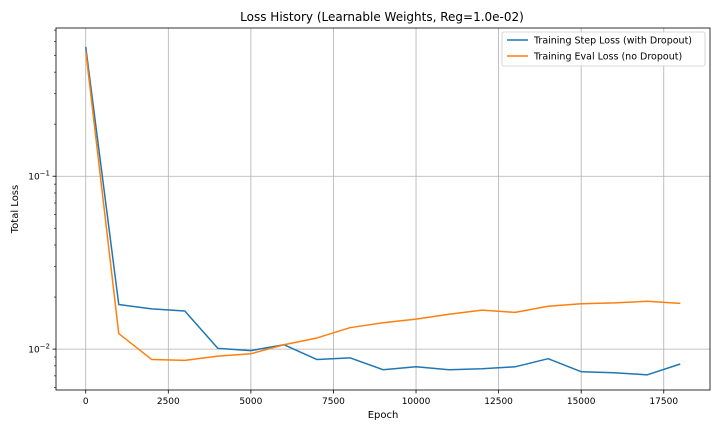 The width and height of the screenshot is (720, 432). What do you see at coordinates (333, 402) in the screenshot?
I see `x-tick-label: 7500` at bounding box center [333, 402].